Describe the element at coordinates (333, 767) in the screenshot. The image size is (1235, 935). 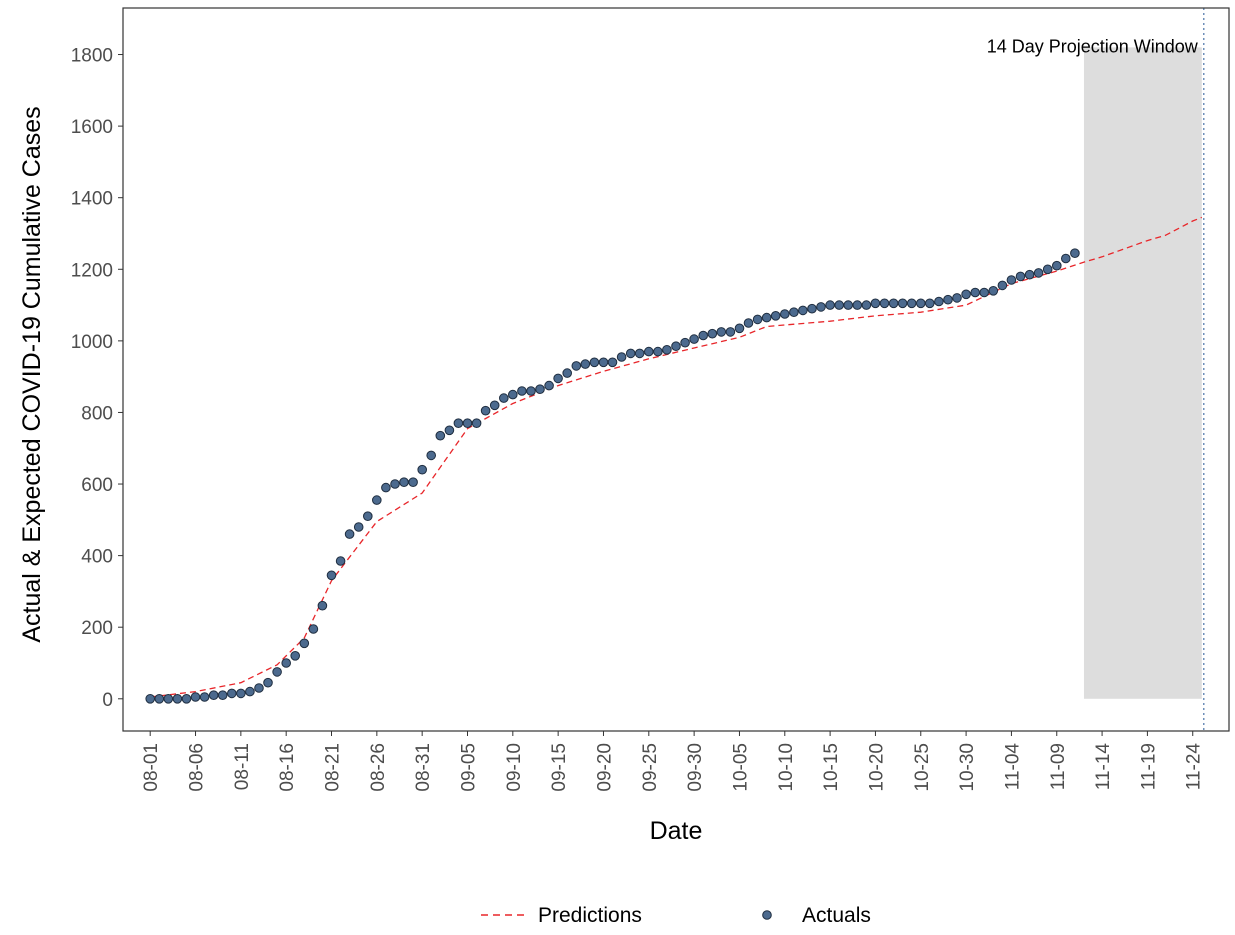
I see `x-tick-label: 08-21` at that location.